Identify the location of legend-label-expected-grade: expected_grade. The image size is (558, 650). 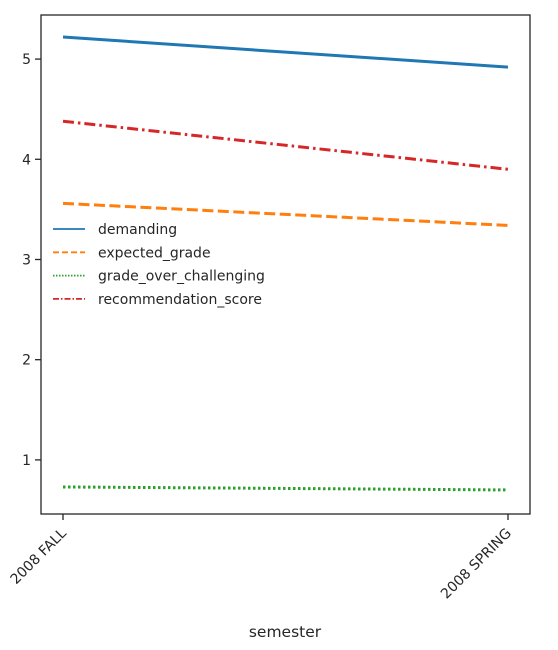
(154, 253).